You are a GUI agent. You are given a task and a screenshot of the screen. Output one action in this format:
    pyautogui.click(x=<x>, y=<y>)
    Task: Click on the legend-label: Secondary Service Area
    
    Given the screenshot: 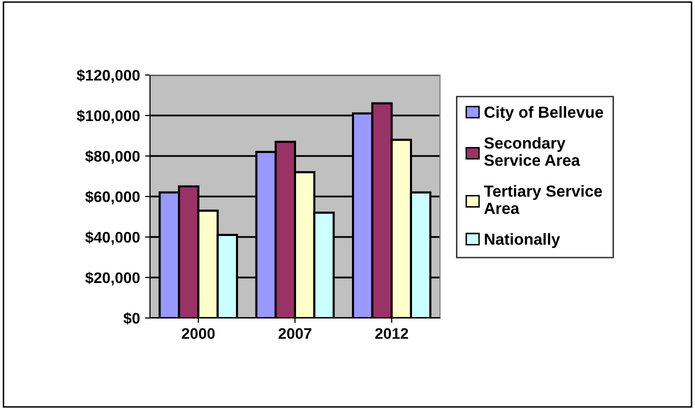 What is the action you would take?
    pyautogui.click(x=532, y=151)
    